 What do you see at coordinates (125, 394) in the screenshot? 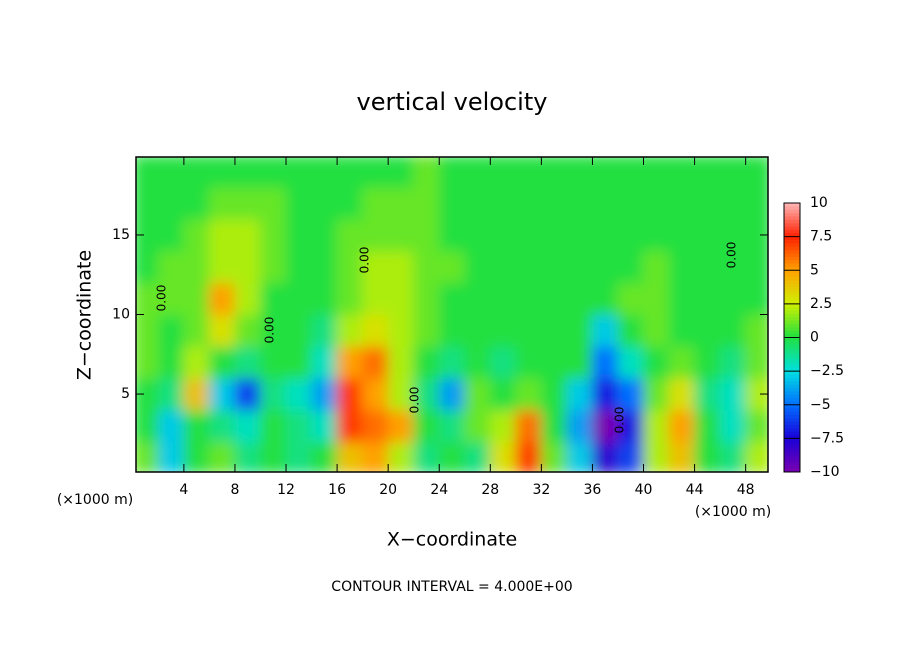
I see `y-tick-label: 5` at bounding box center [125, 394].